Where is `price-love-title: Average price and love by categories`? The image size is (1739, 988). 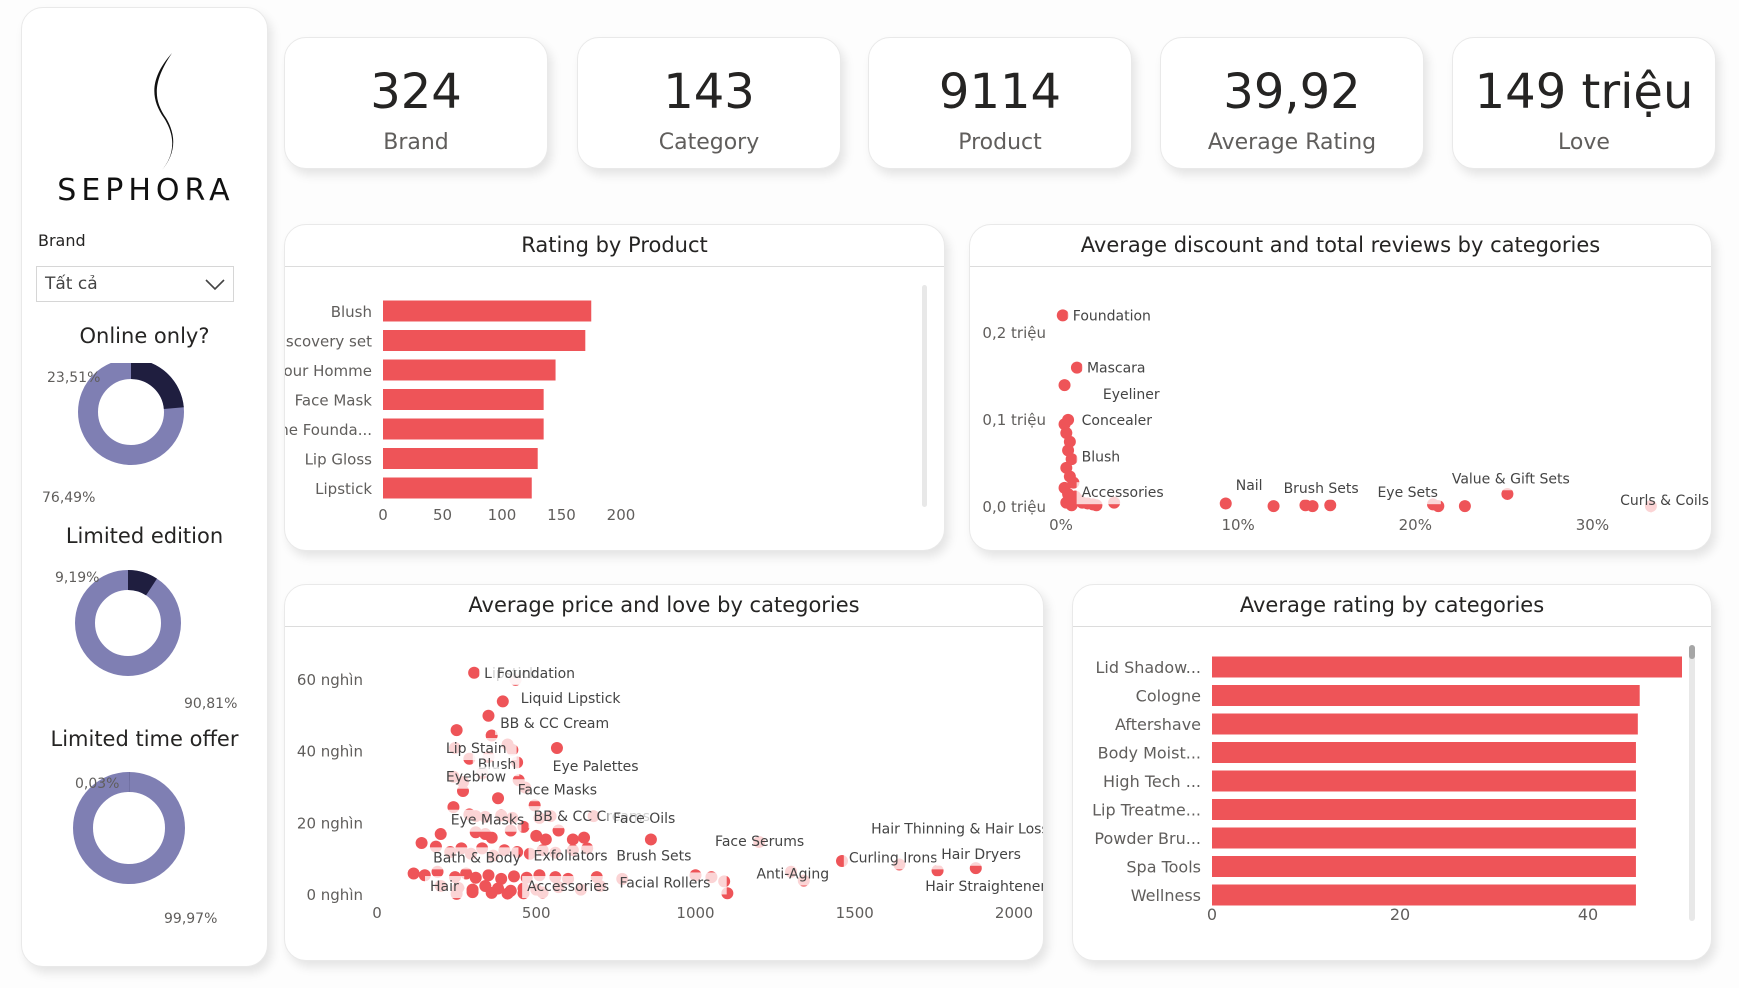 price-love-title: Average price and love by categories is located at coordinates (664, 605).